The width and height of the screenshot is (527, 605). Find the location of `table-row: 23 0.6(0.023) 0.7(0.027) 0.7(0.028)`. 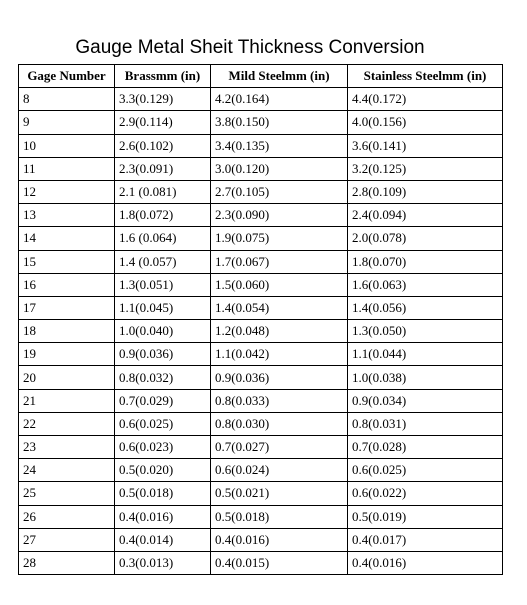

table-row: 23 0.6(0.023) 0.7(0.027) 0.7(0.028) is located at coordinates (260, 447).